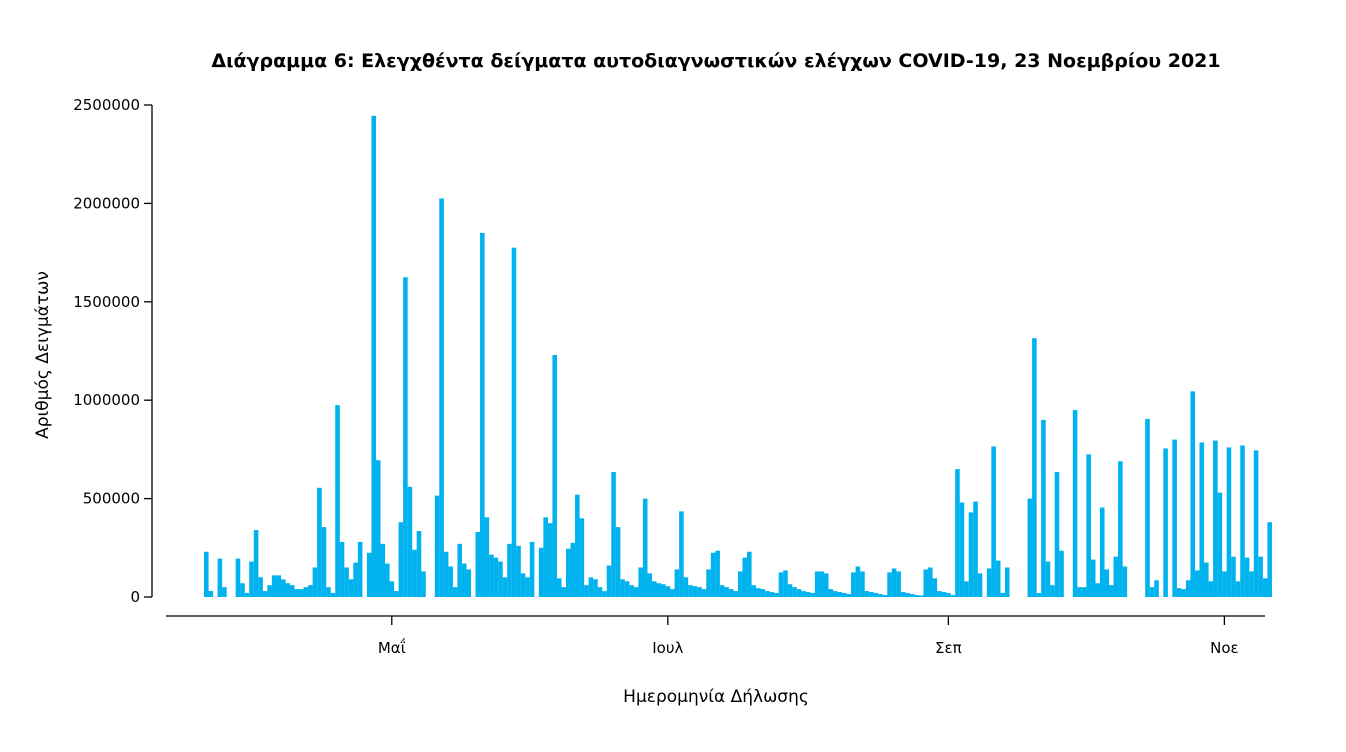 This screenshot has width=1346, height=752. Describe the element at coordinates (111, 499) in the screenshot. I see `y-tick-label: 500000` at that location.